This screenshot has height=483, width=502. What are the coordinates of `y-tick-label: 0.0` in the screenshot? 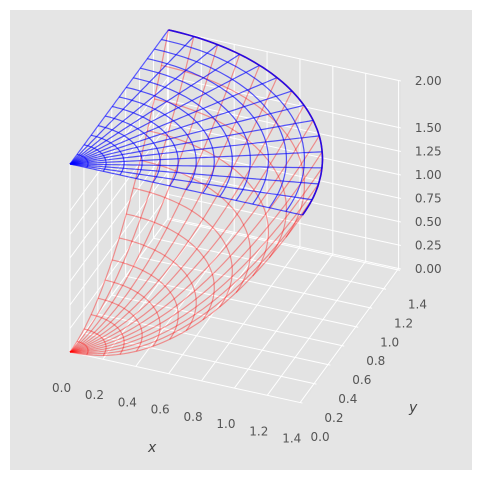 It's located at (320, 437).